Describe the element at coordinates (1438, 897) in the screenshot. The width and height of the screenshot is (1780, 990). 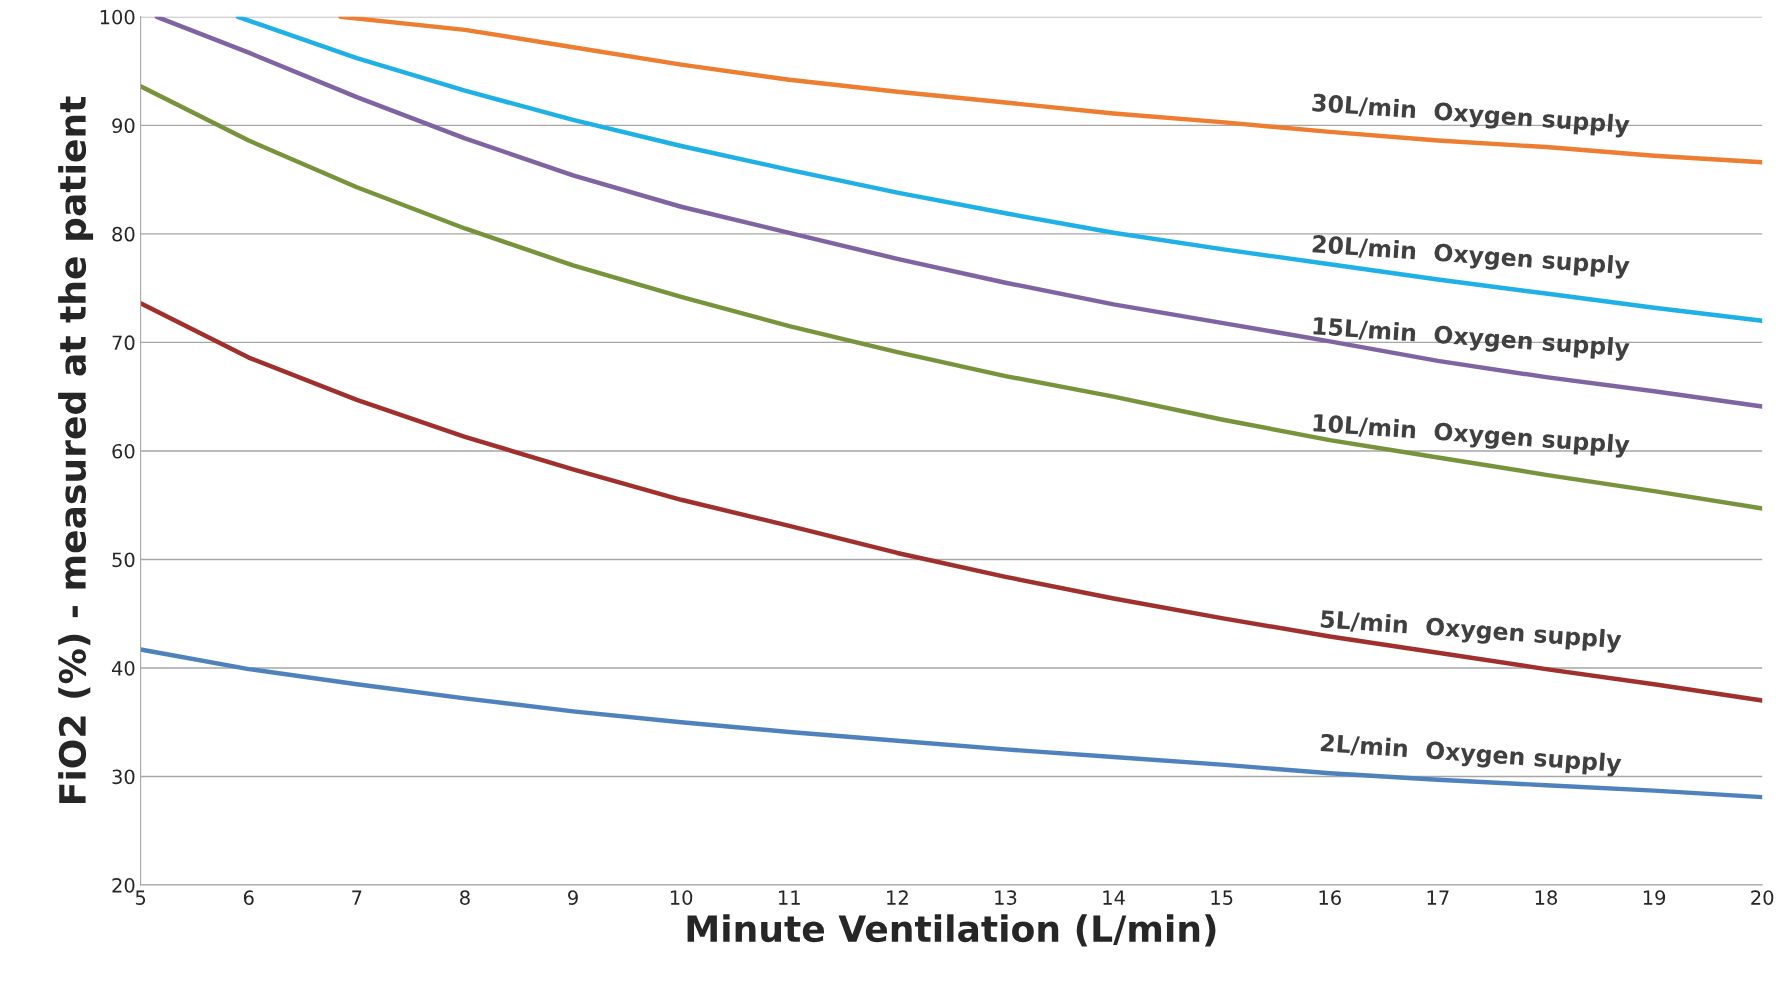
I see `x-tick-label: 17` at that location.